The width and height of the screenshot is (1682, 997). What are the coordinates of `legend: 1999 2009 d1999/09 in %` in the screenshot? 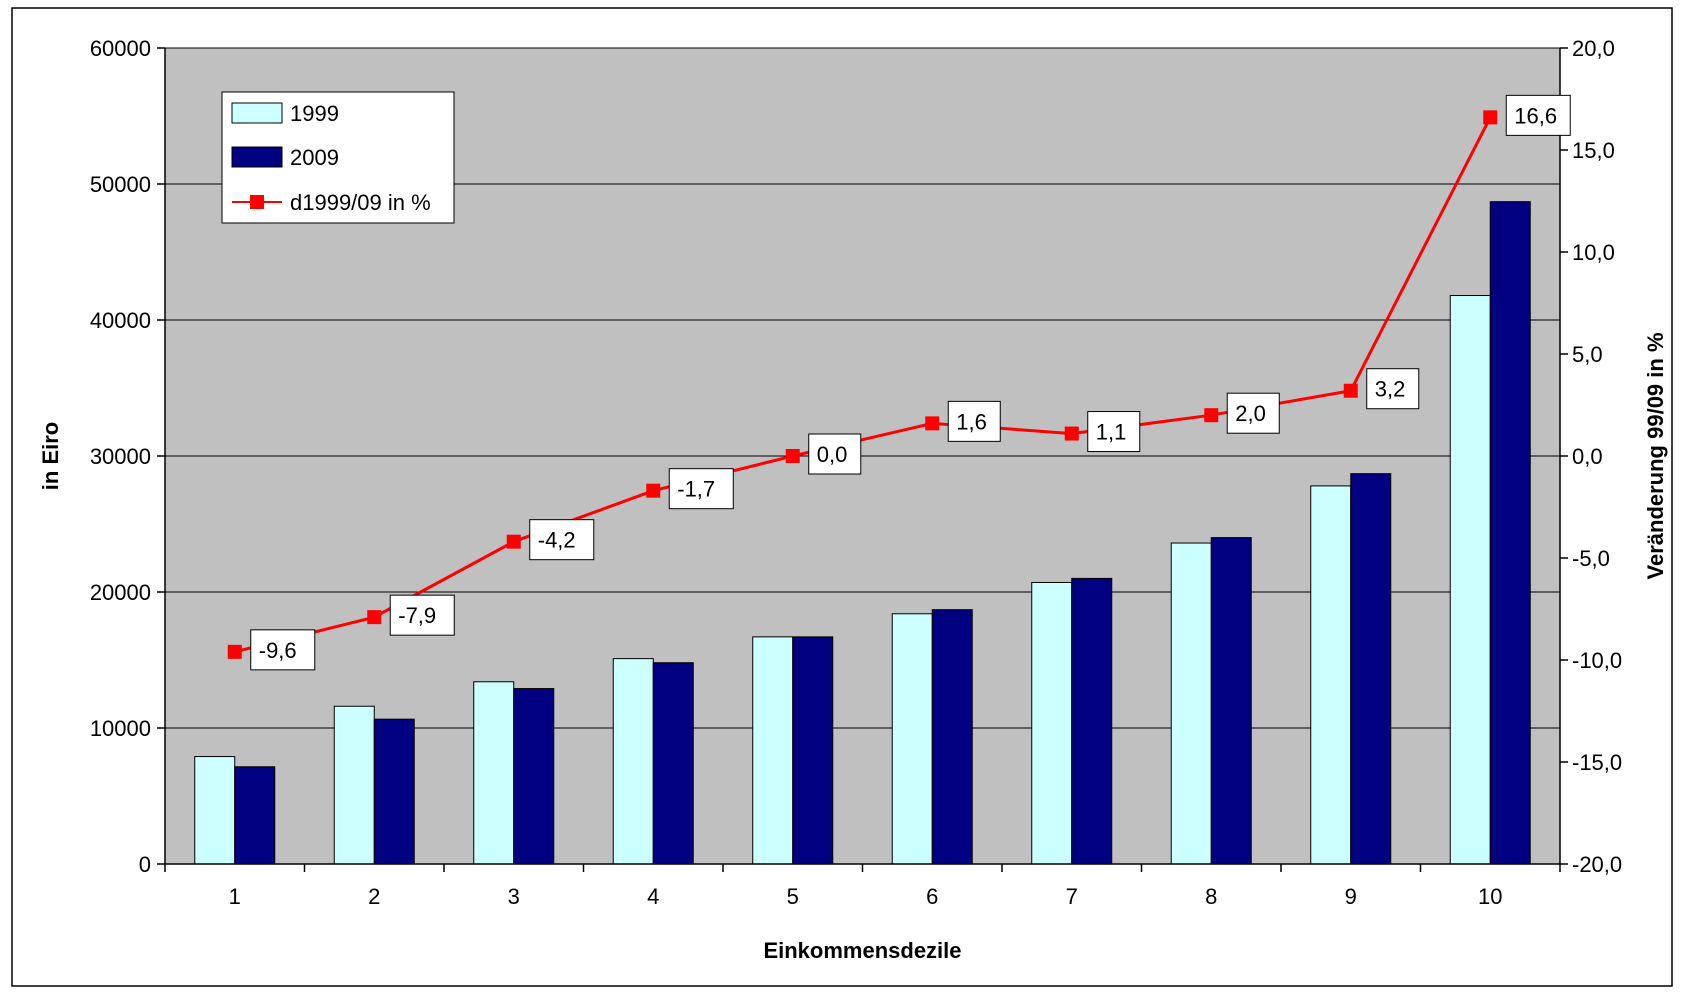 It's located at (338, 157).